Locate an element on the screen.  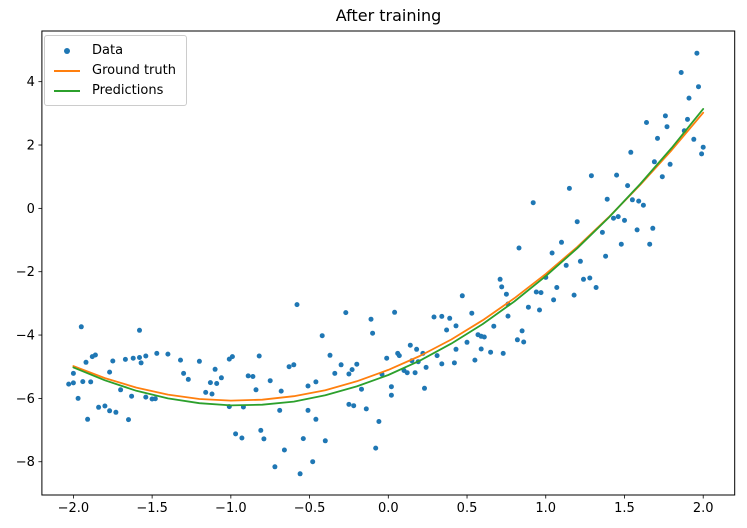
legend-row-ground-truth: Ground truth is located at coordinates (115, 71).